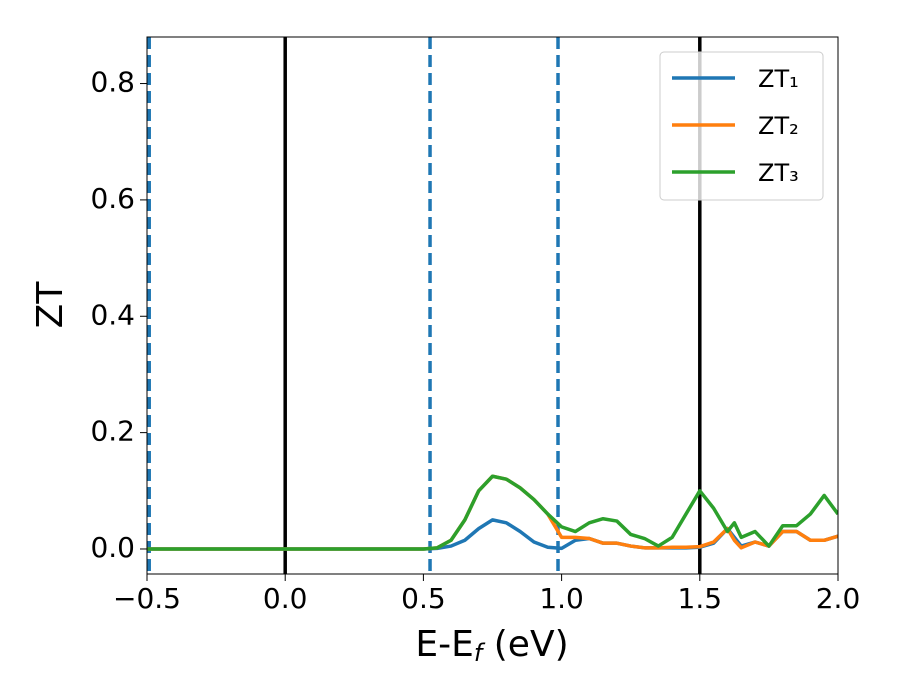 The width and height of the screenshot is (900, 700). Describe the element at coordinates (285, 598) in the screenshot. I see `x-tick-label: 0.0` at that location.